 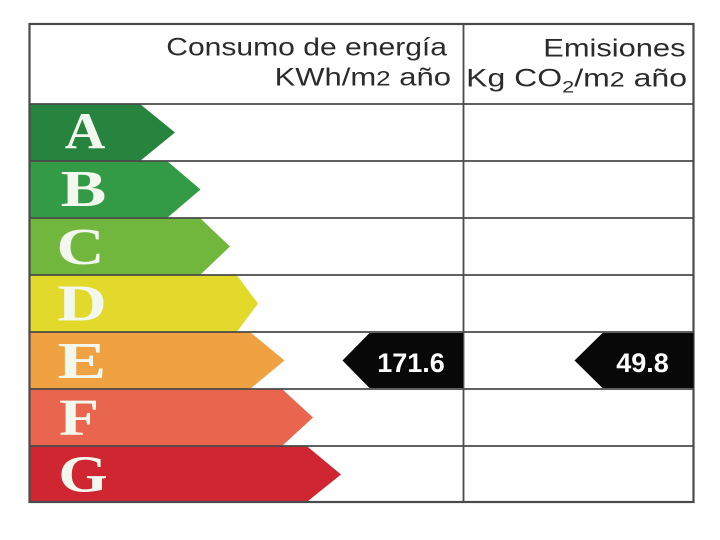 I want to click on svg-text: E, so click(x=82, y=360).